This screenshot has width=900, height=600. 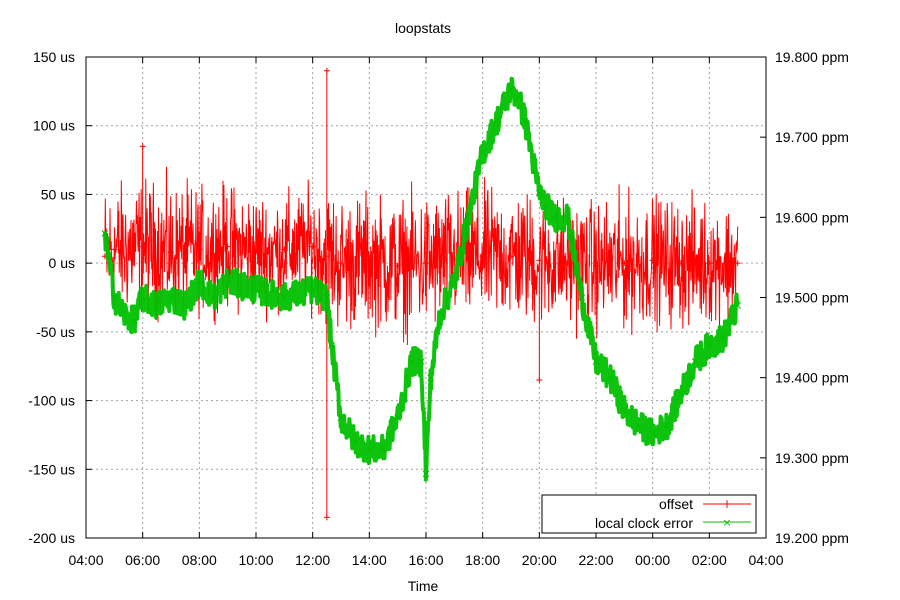 I want to click on y-tick-label: 50 us, so click(x=58, y=194).